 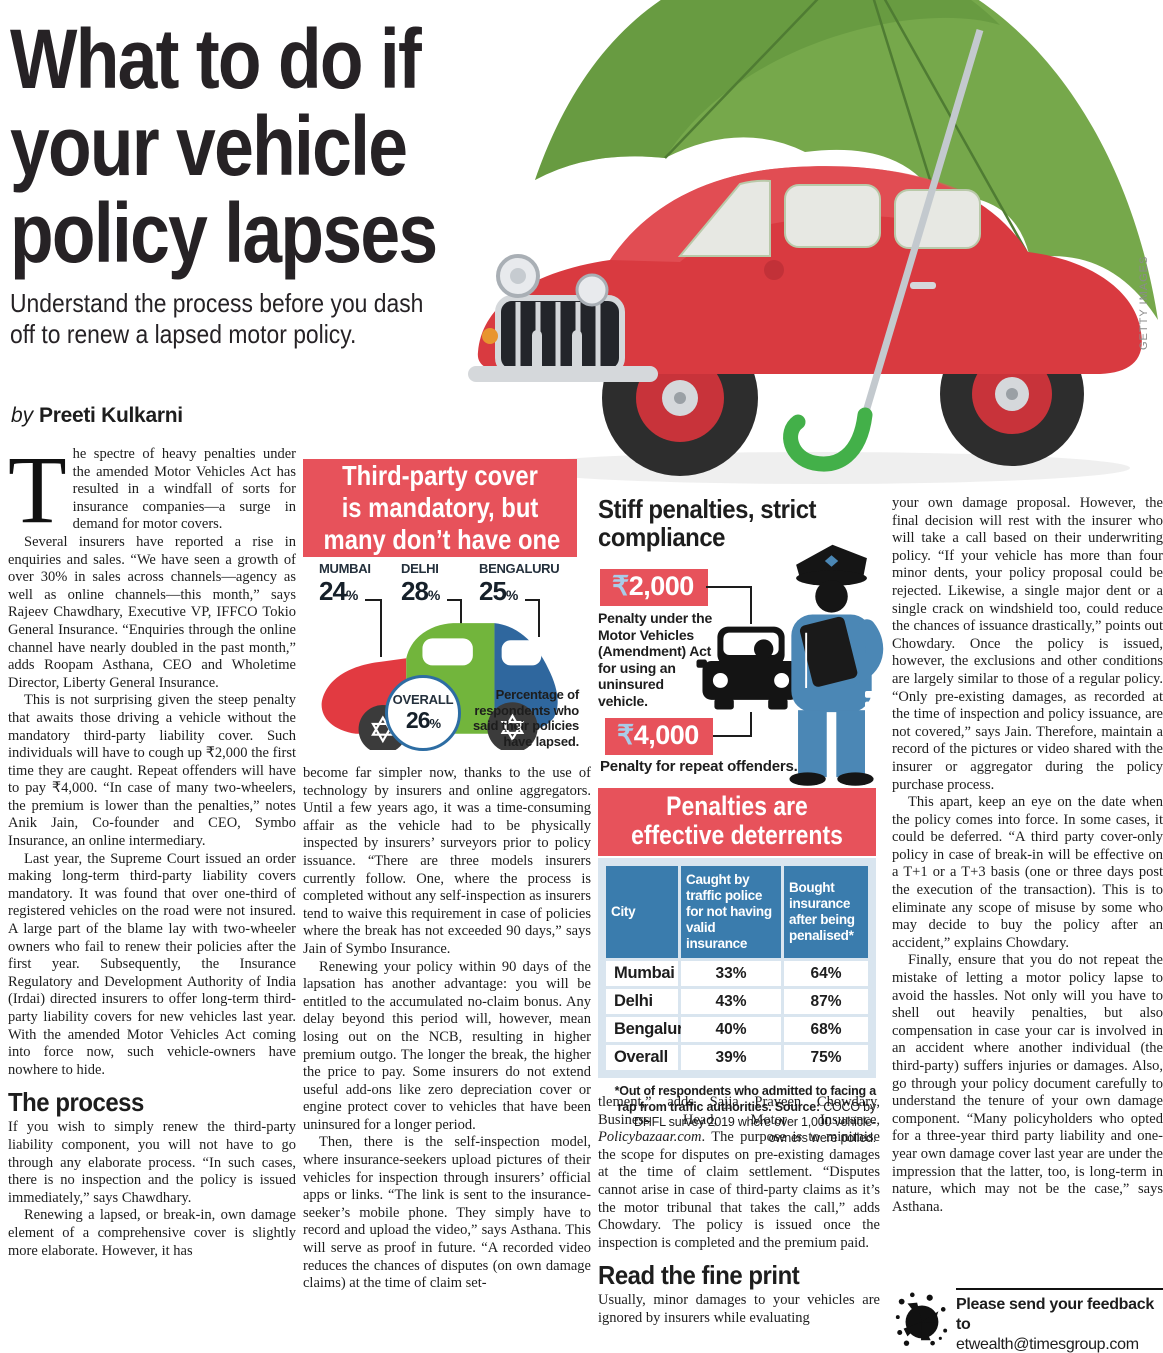 I want to click on fine-amount-badge: ₹4,000, so click(x=659, y=736).